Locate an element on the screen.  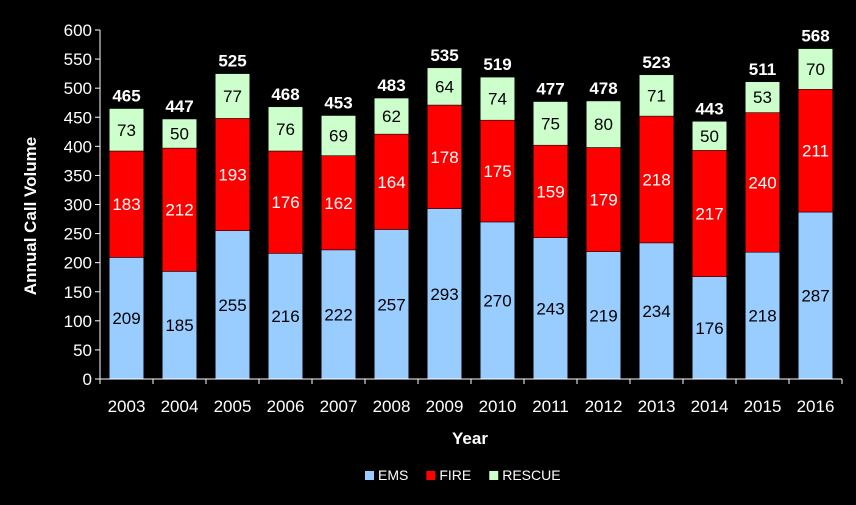
data-label-fire: 211 is located at coordinates (815, 151).